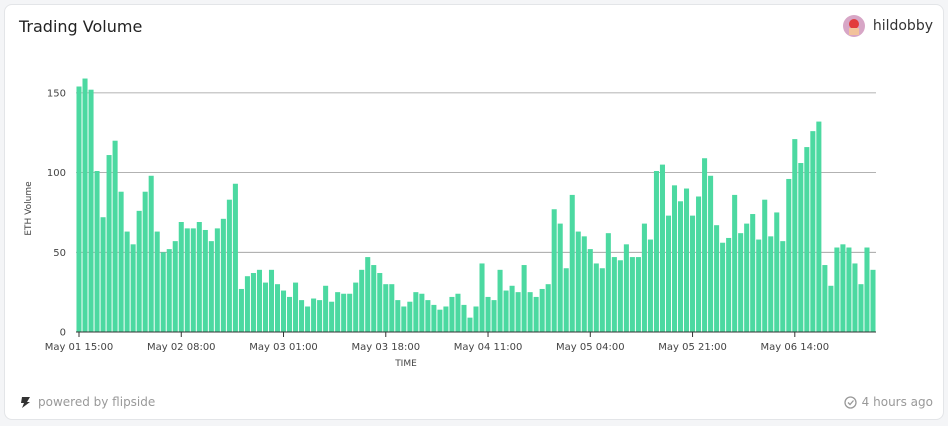 This screenshot has width=948, height=426. Describe the element at coordinates (850, 402) in the screenshot. I see `clock-icon` at that location.